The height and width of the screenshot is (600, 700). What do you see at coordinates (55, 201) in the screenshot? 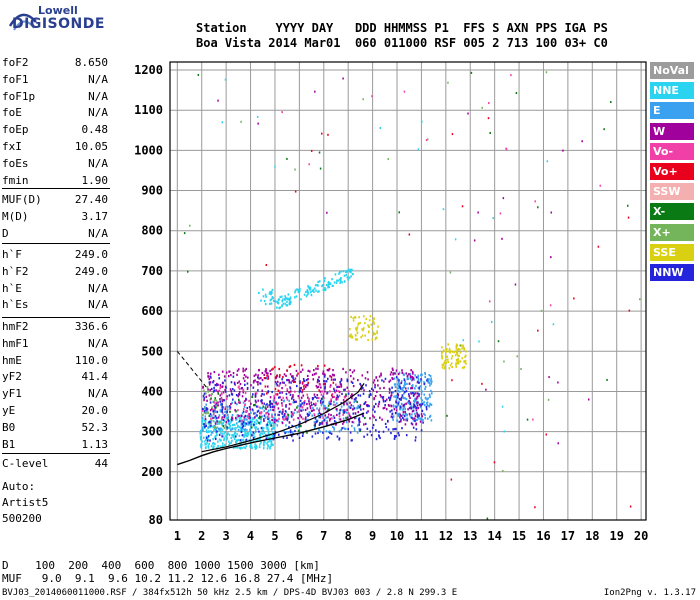
I see `param-row: MUF(D) 27.40` at bounding box center [55, 201].